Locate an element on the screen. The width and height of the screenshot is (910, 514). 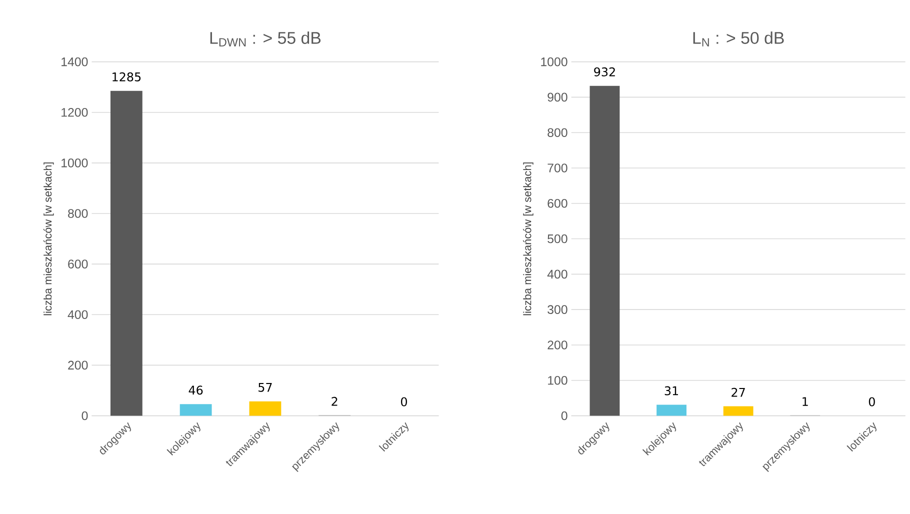
y-tick-label: 1400 is located at coordinates (75, 61).